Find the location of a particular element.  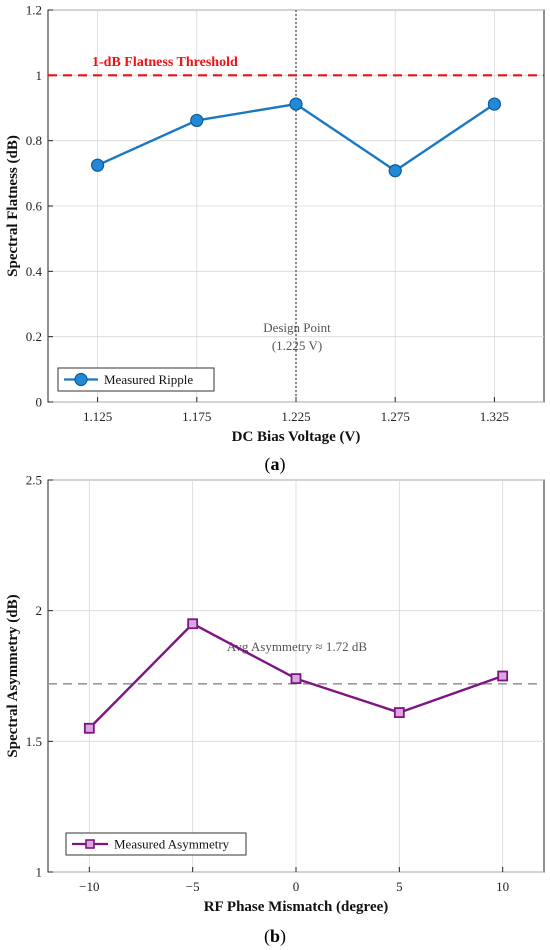

series-measured-asymmetry is located at coordinates (296, 676).